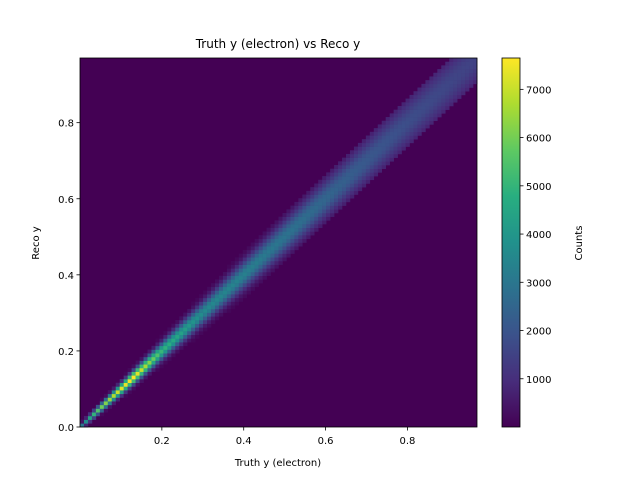 The image size is (640, 480). I want to click on y-tick-label: 0.0, so click(66, 428).